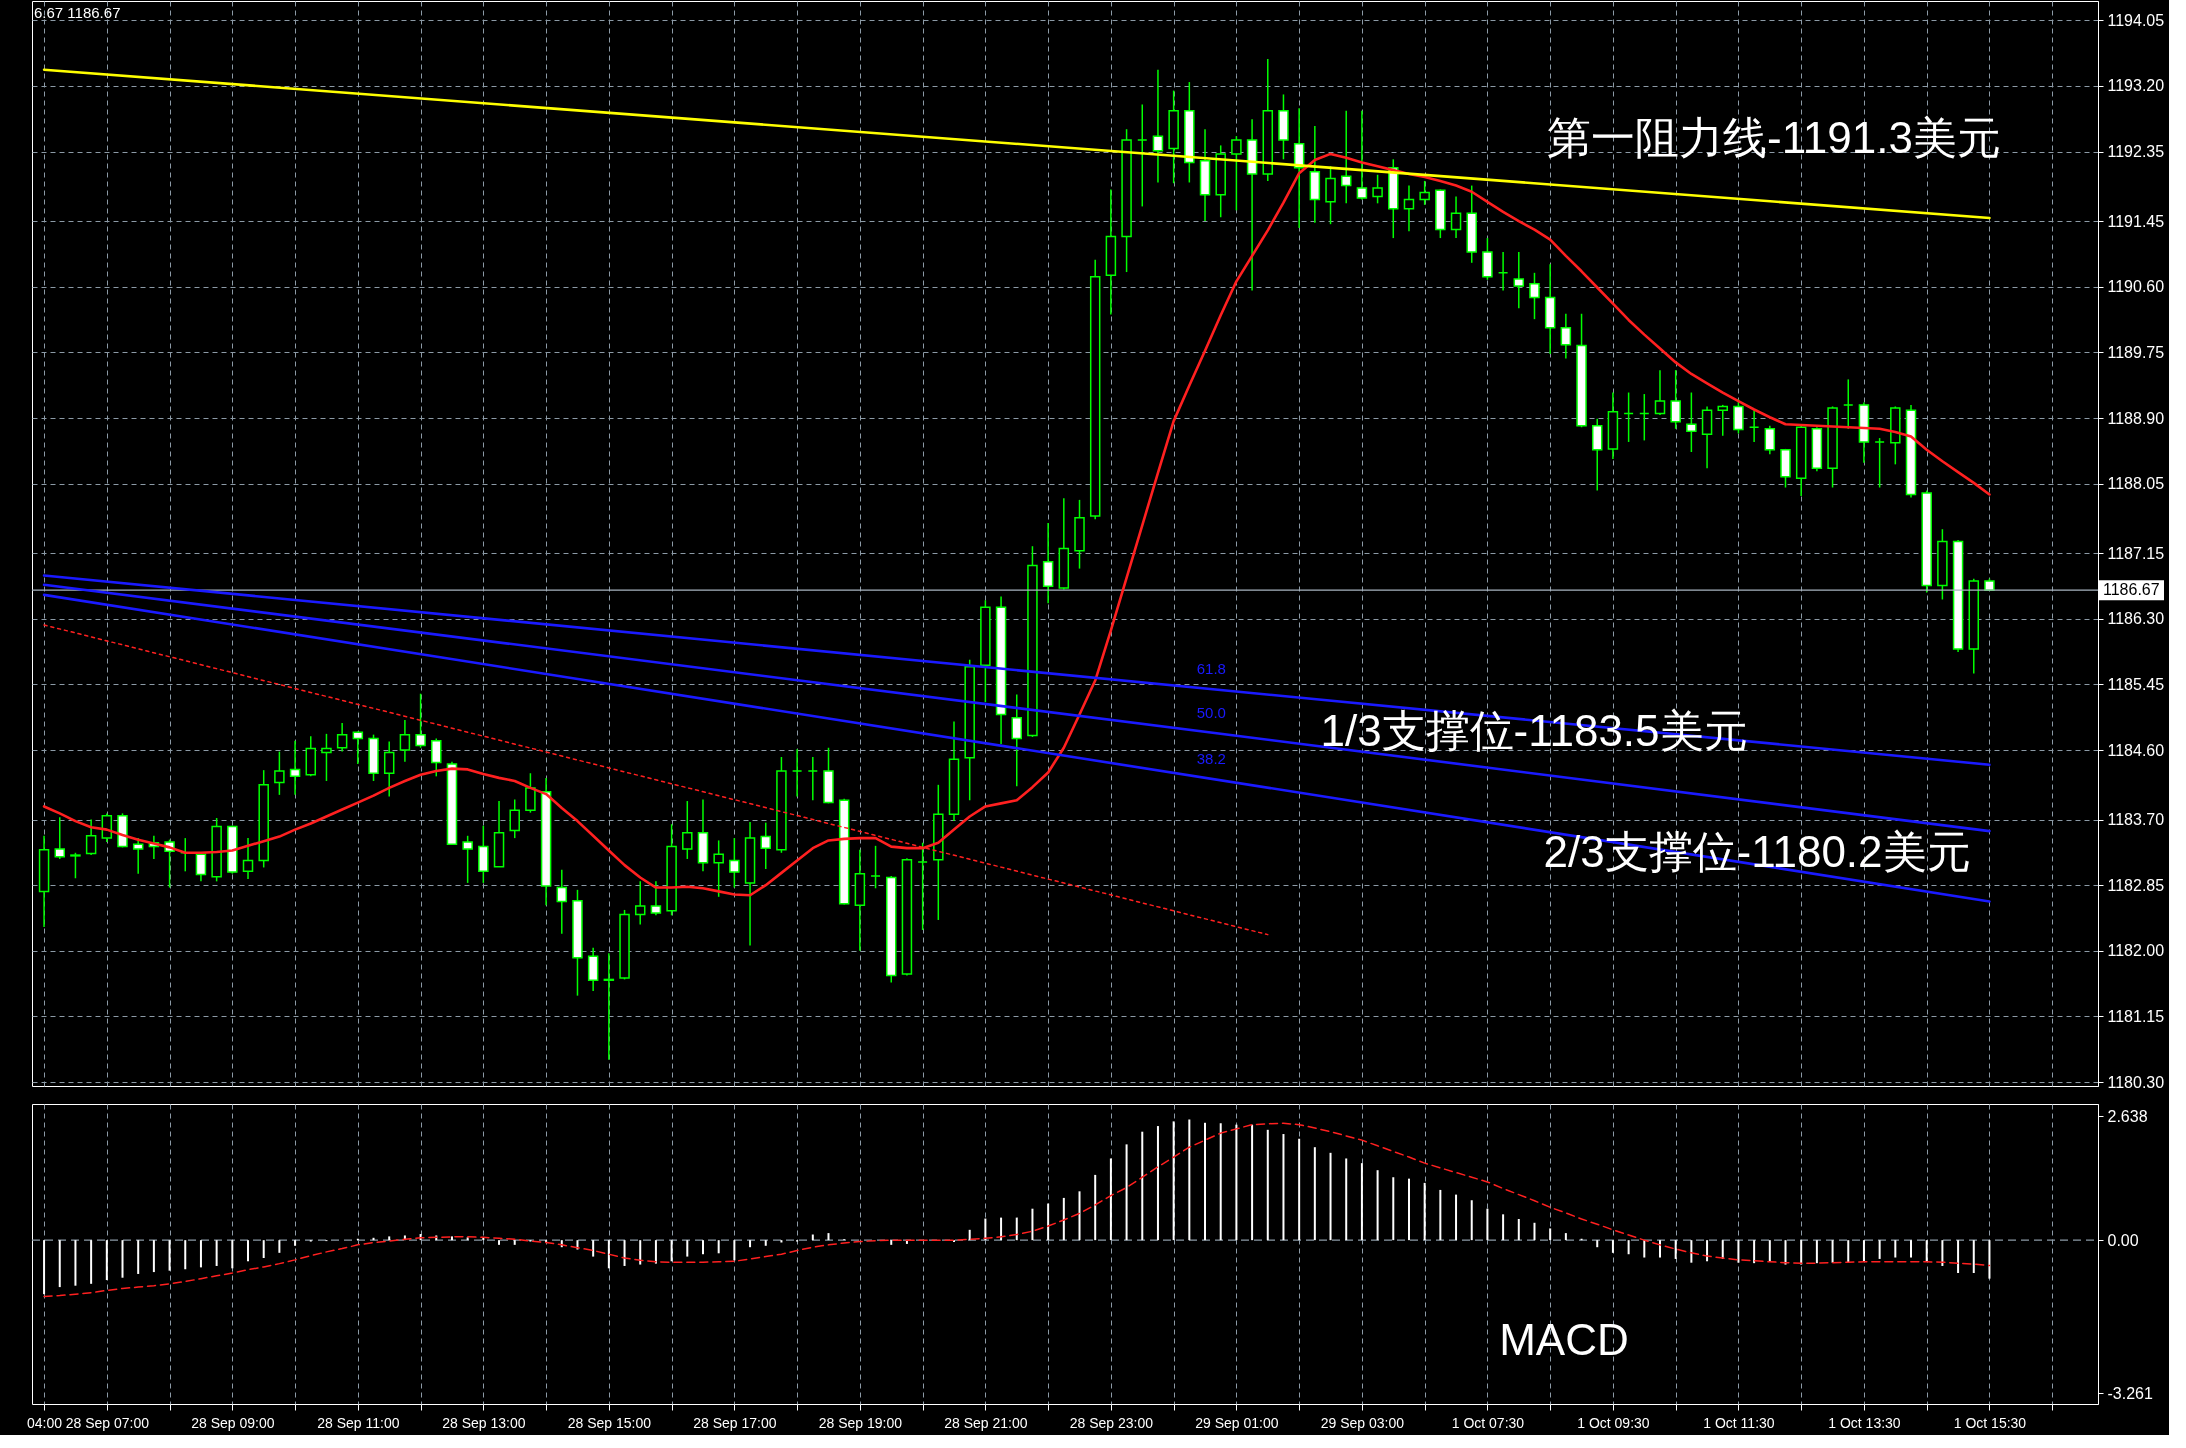 The width and height of the screenshot is (2186, 1448). I want to click on series-label: 38.2, so click(1211, 758).